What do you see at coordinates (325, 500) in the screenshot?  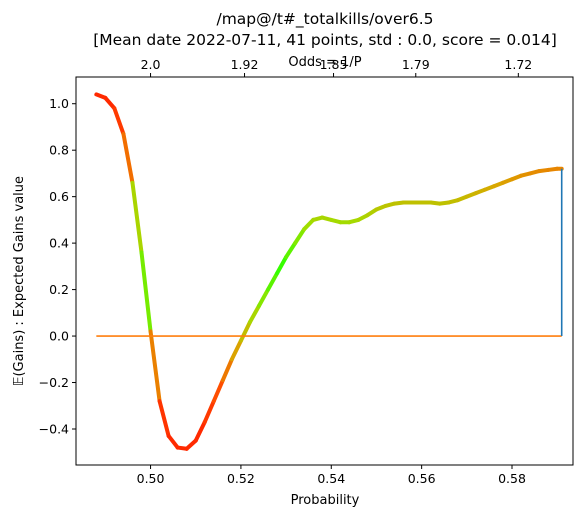 I see `x-axis-label: Probability` at bounding box center [325, 500].